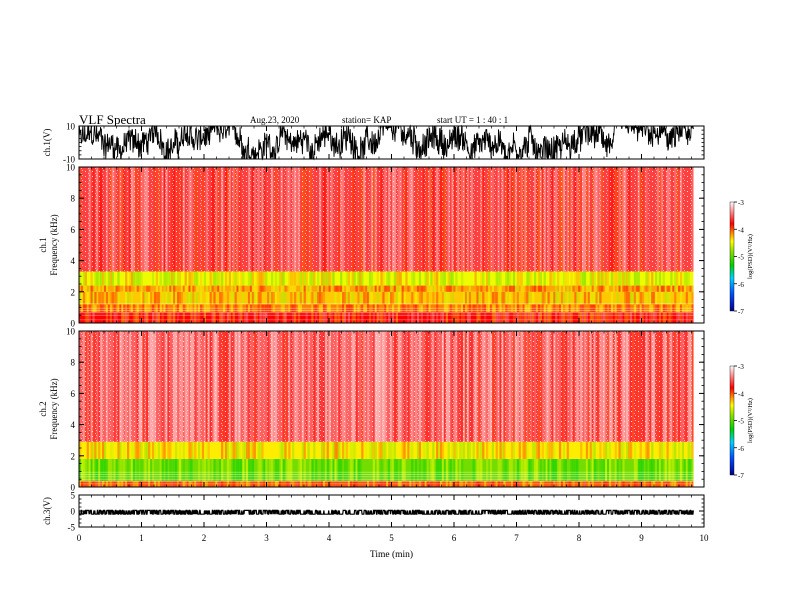 The height and width of the screenshot is (612, 792). What do you see at coordinates (43, 244) in the screenshot?
I see `y-axis-label-spectrogram-ch1: ch.1` at bounding box center [43, 244].